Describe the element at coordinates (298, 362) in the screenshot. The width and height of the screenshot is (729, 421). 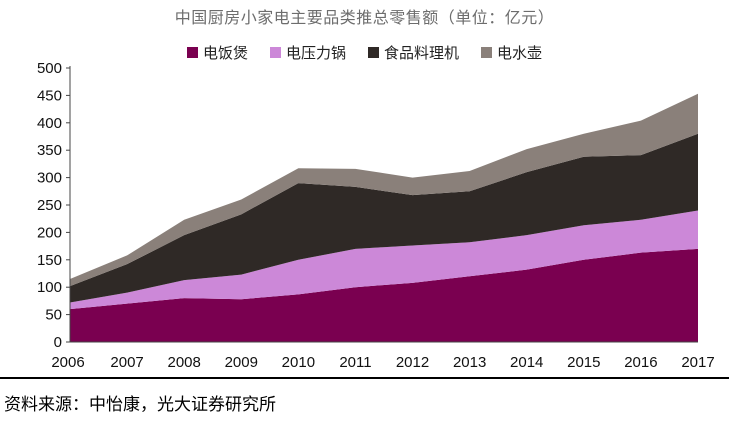
I see `x-tick-label: 2010` at that location.